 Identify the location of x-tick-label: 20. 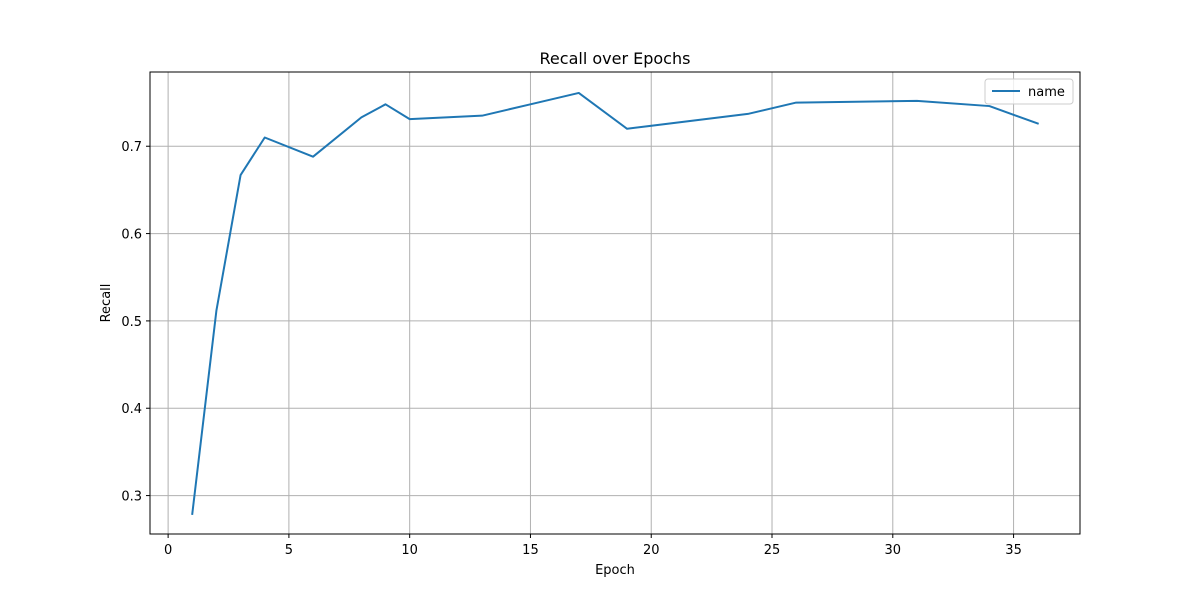
(651, 550).